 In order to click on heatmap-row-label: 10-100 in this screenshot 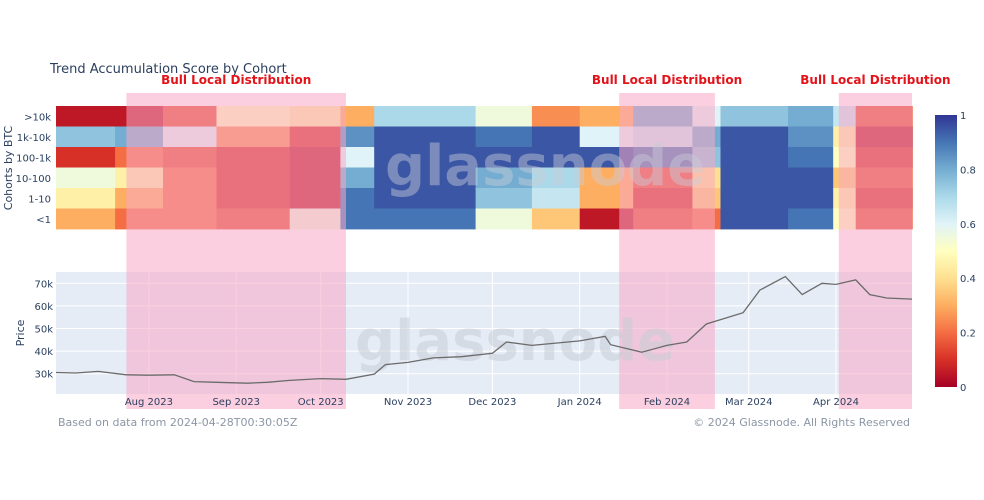, I will do `click(33, 179)`.